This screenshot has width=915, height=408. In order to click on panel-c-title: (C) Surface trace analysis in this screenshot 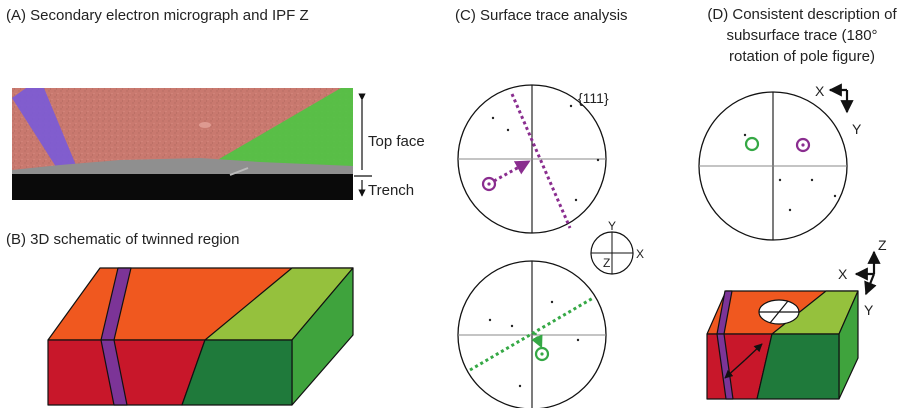, I will do `click(541, 15)`.